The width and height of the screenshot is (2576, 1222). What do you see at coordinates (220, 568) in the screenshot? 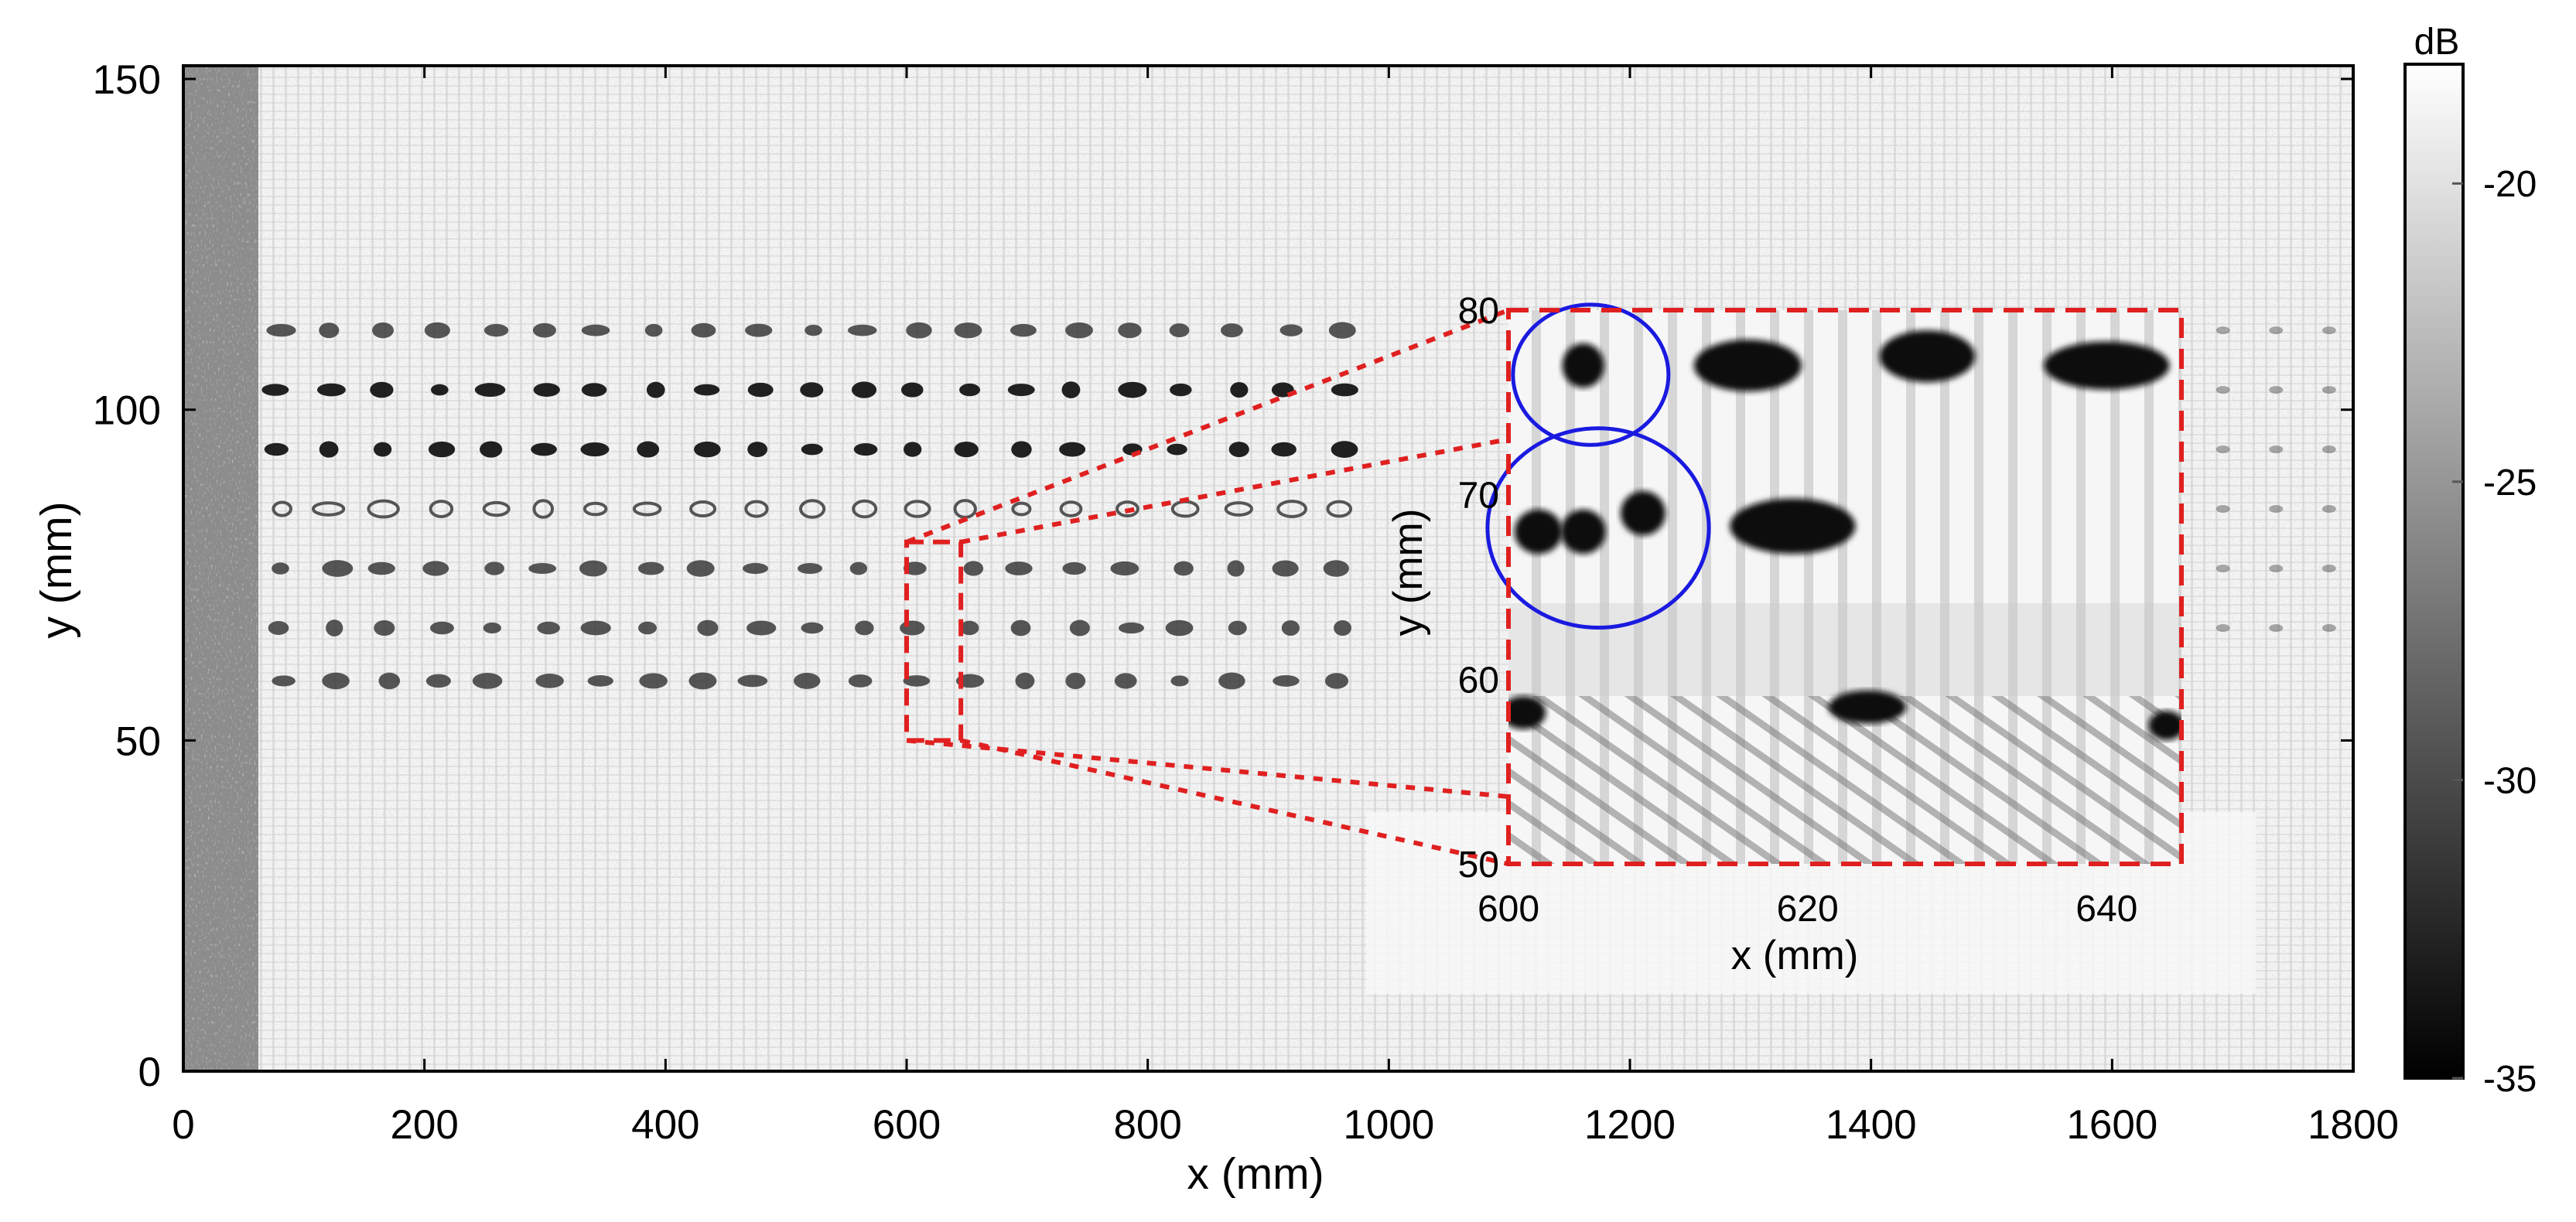
I see `edge-strip-texture` at bounding box center [220, 568].